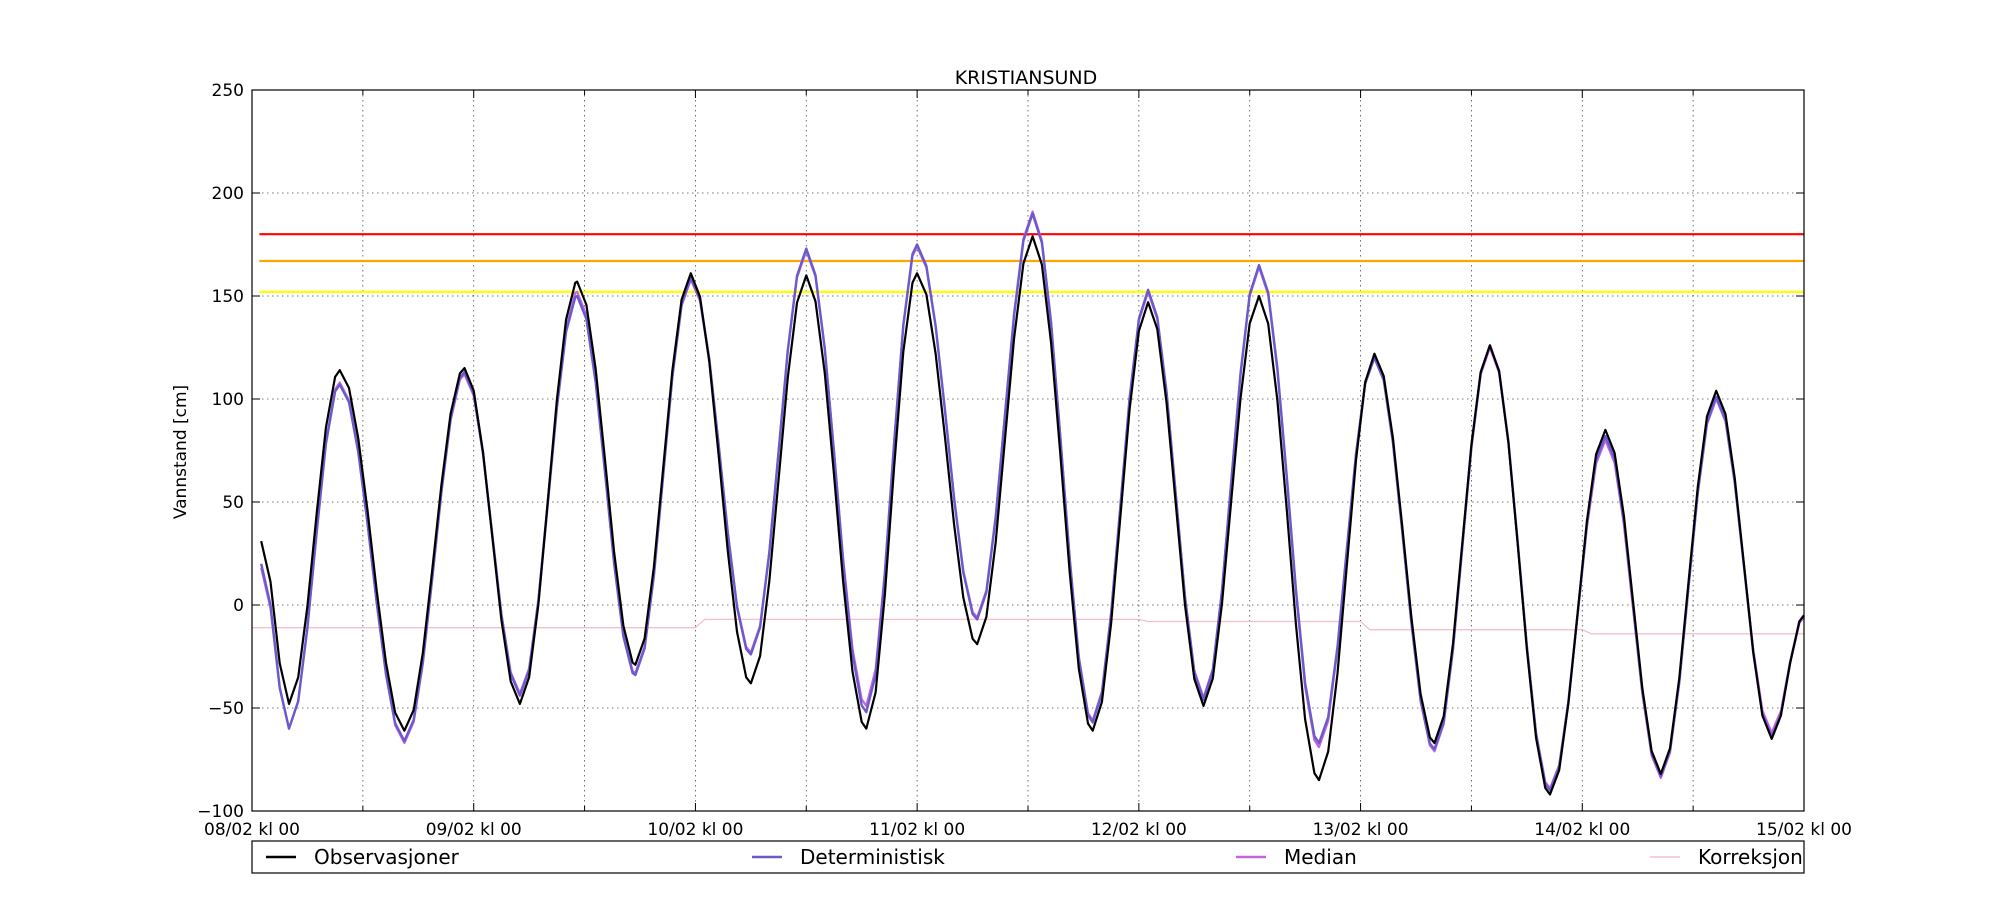 This screenshot has width=2000, height=900. I want to click on x-tick-label: 11/02 kl 00, so click(917, 830).